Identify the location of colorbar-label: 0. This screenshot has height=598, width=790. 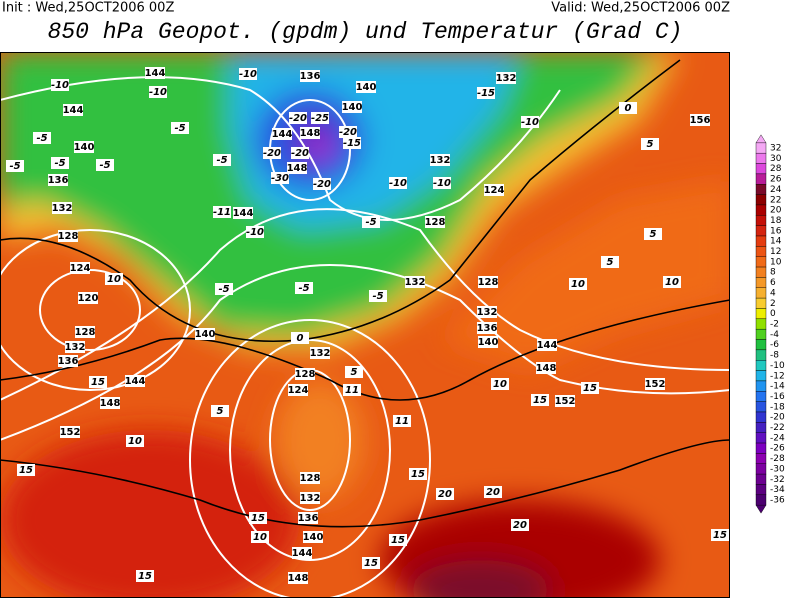
(773, 314).